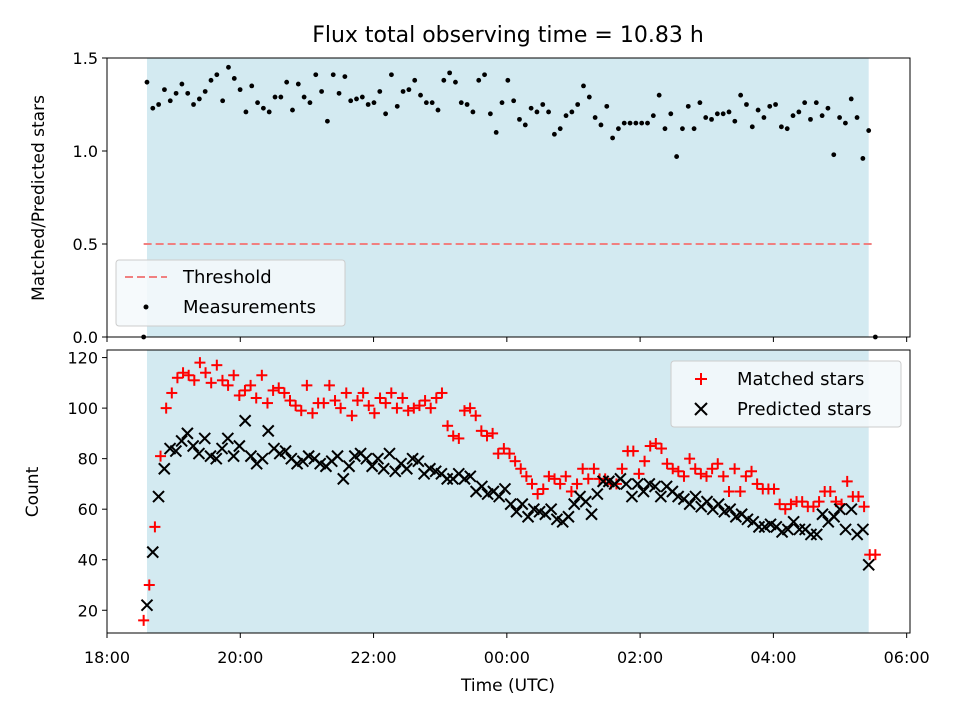  I want to click on x-tick-label: 04:00, so click(773, 657).